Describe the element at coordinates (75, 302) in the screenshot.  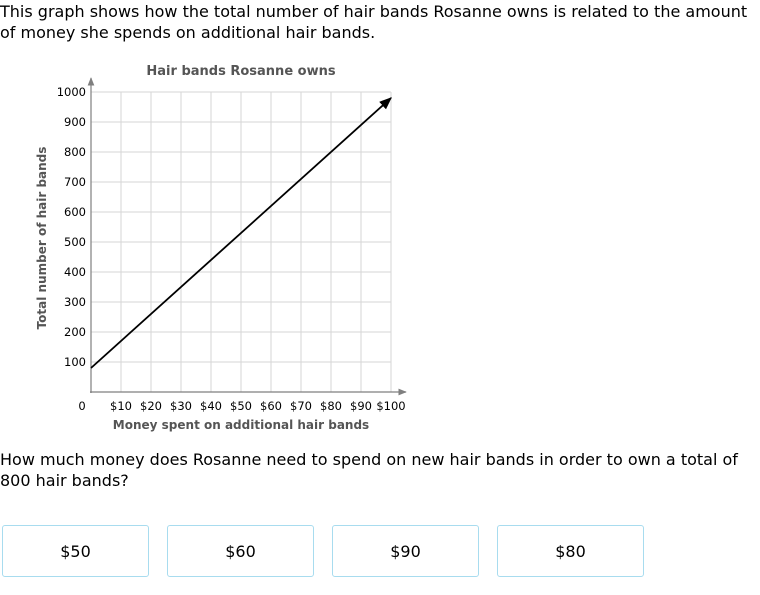
I see `y-tick-label: 300` at that location.